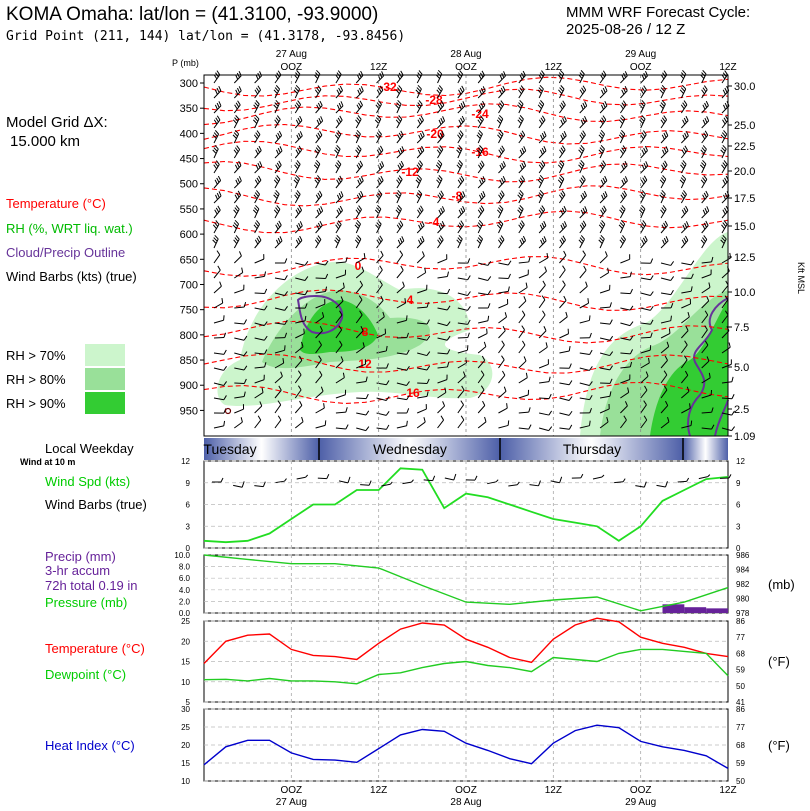 Image resolution: width=810 pixels, height=811 pixels. What do you see at coordinates (185, 613) in the screenshot?
I see `pressure-panel-left-tick-label: 0.0` at bounding box center [185, 613].